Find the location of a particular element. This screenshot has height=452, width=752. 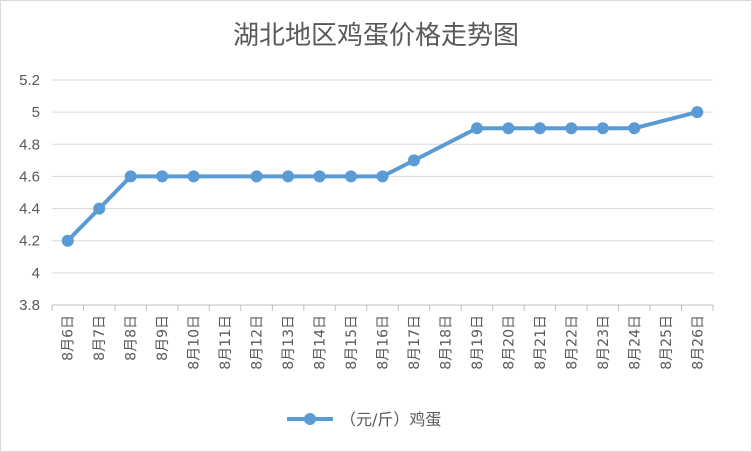

legend-marker is located at coordinates (310, 419).